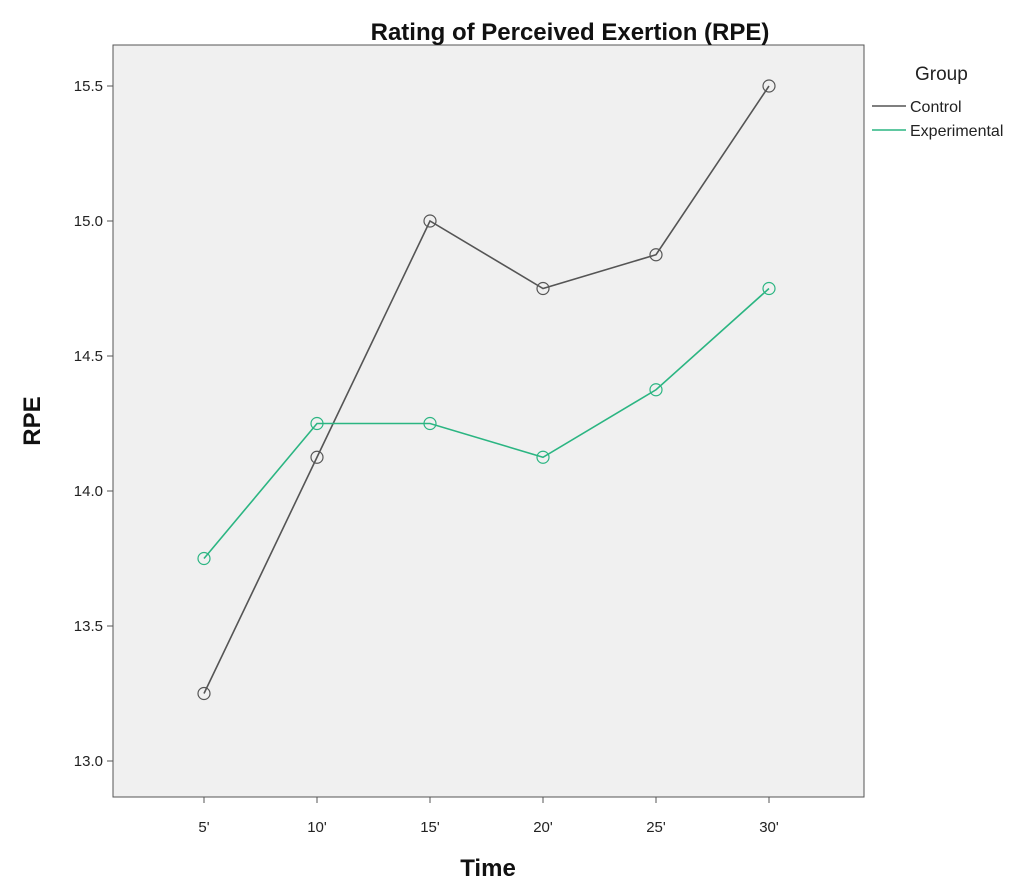 The height and width of the screenshot is (879, 1026). What do you see at coordinates (941, 74) in the screenshot?
I see `legend-title: Group` at bounding box center [941, 74].